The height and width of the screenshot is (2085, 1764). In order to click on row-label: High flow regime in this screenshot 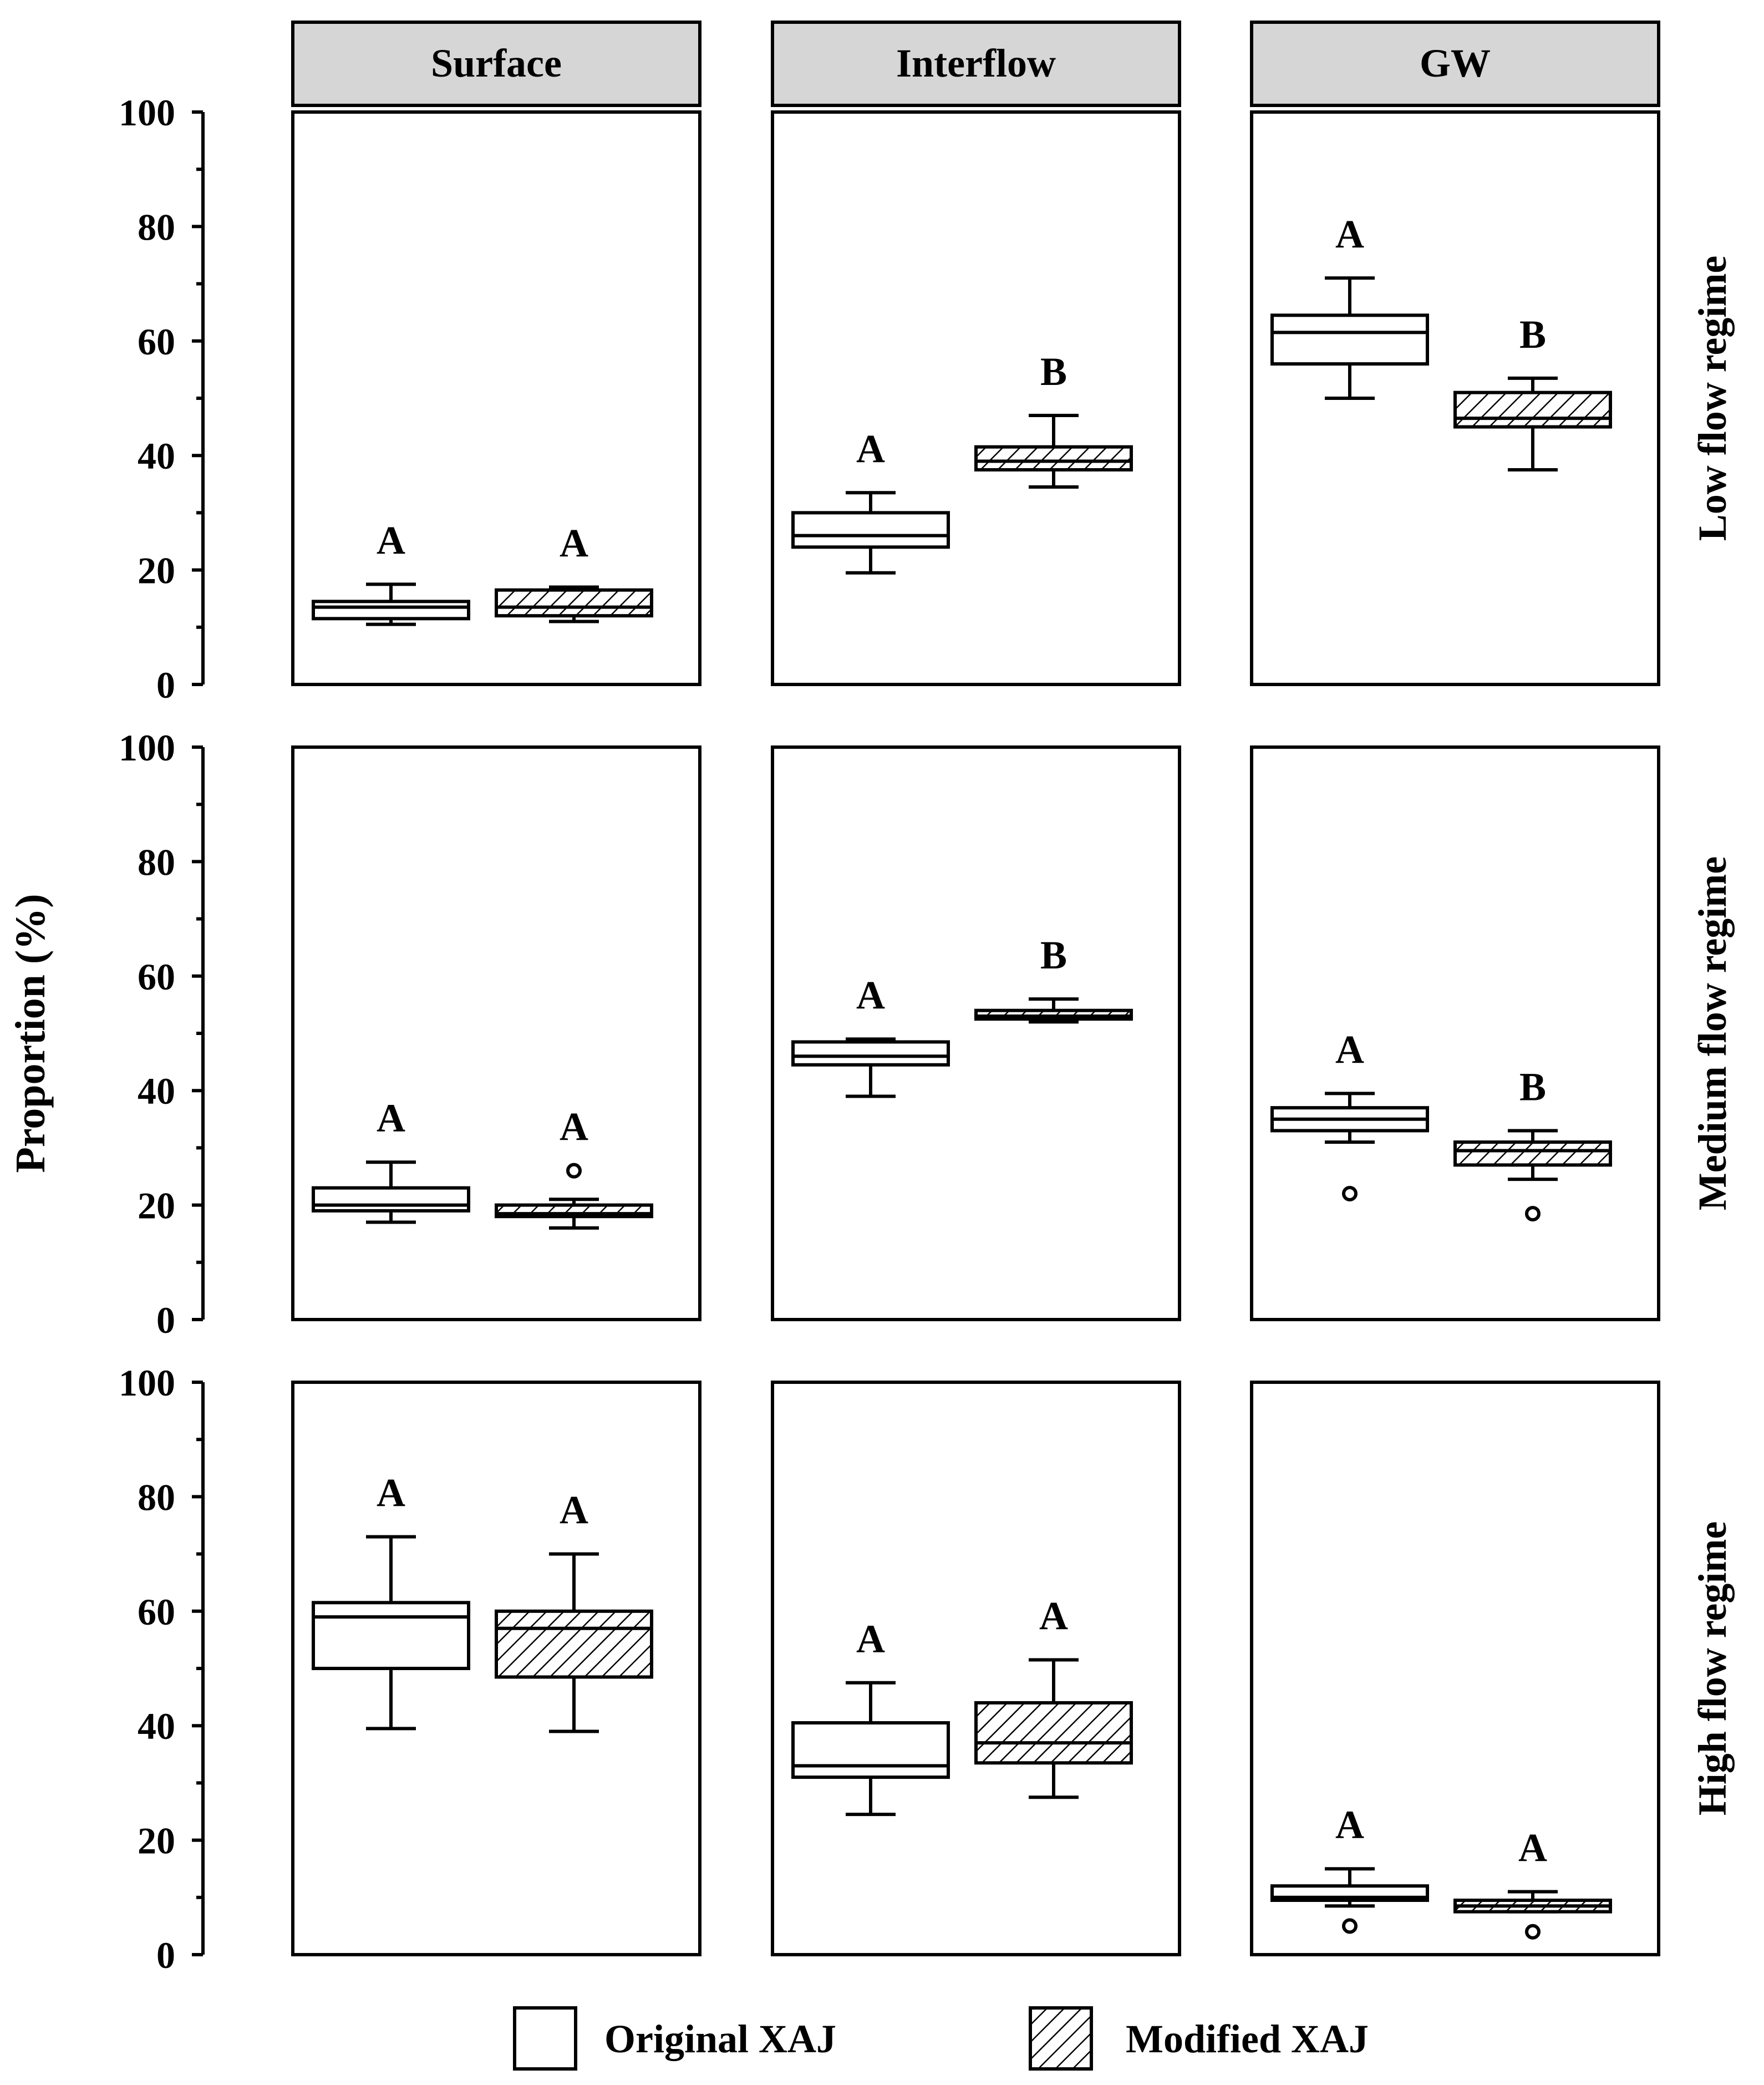, I will do `click(1712, 1669)`.